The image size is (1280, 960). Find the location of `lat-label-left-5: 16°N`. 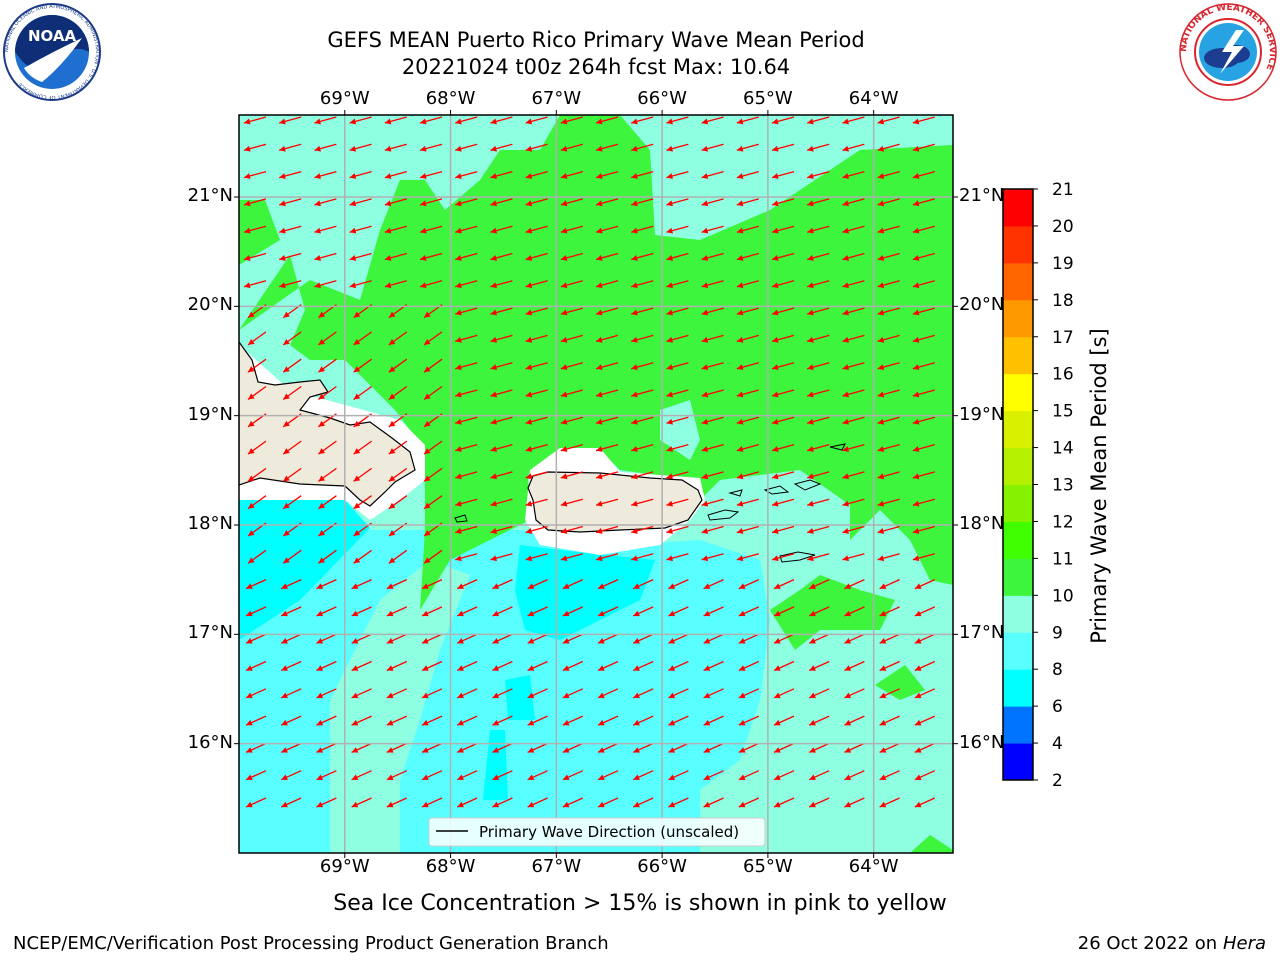

lat-label-left-5: 16°N is located at coordinates (210, 742).